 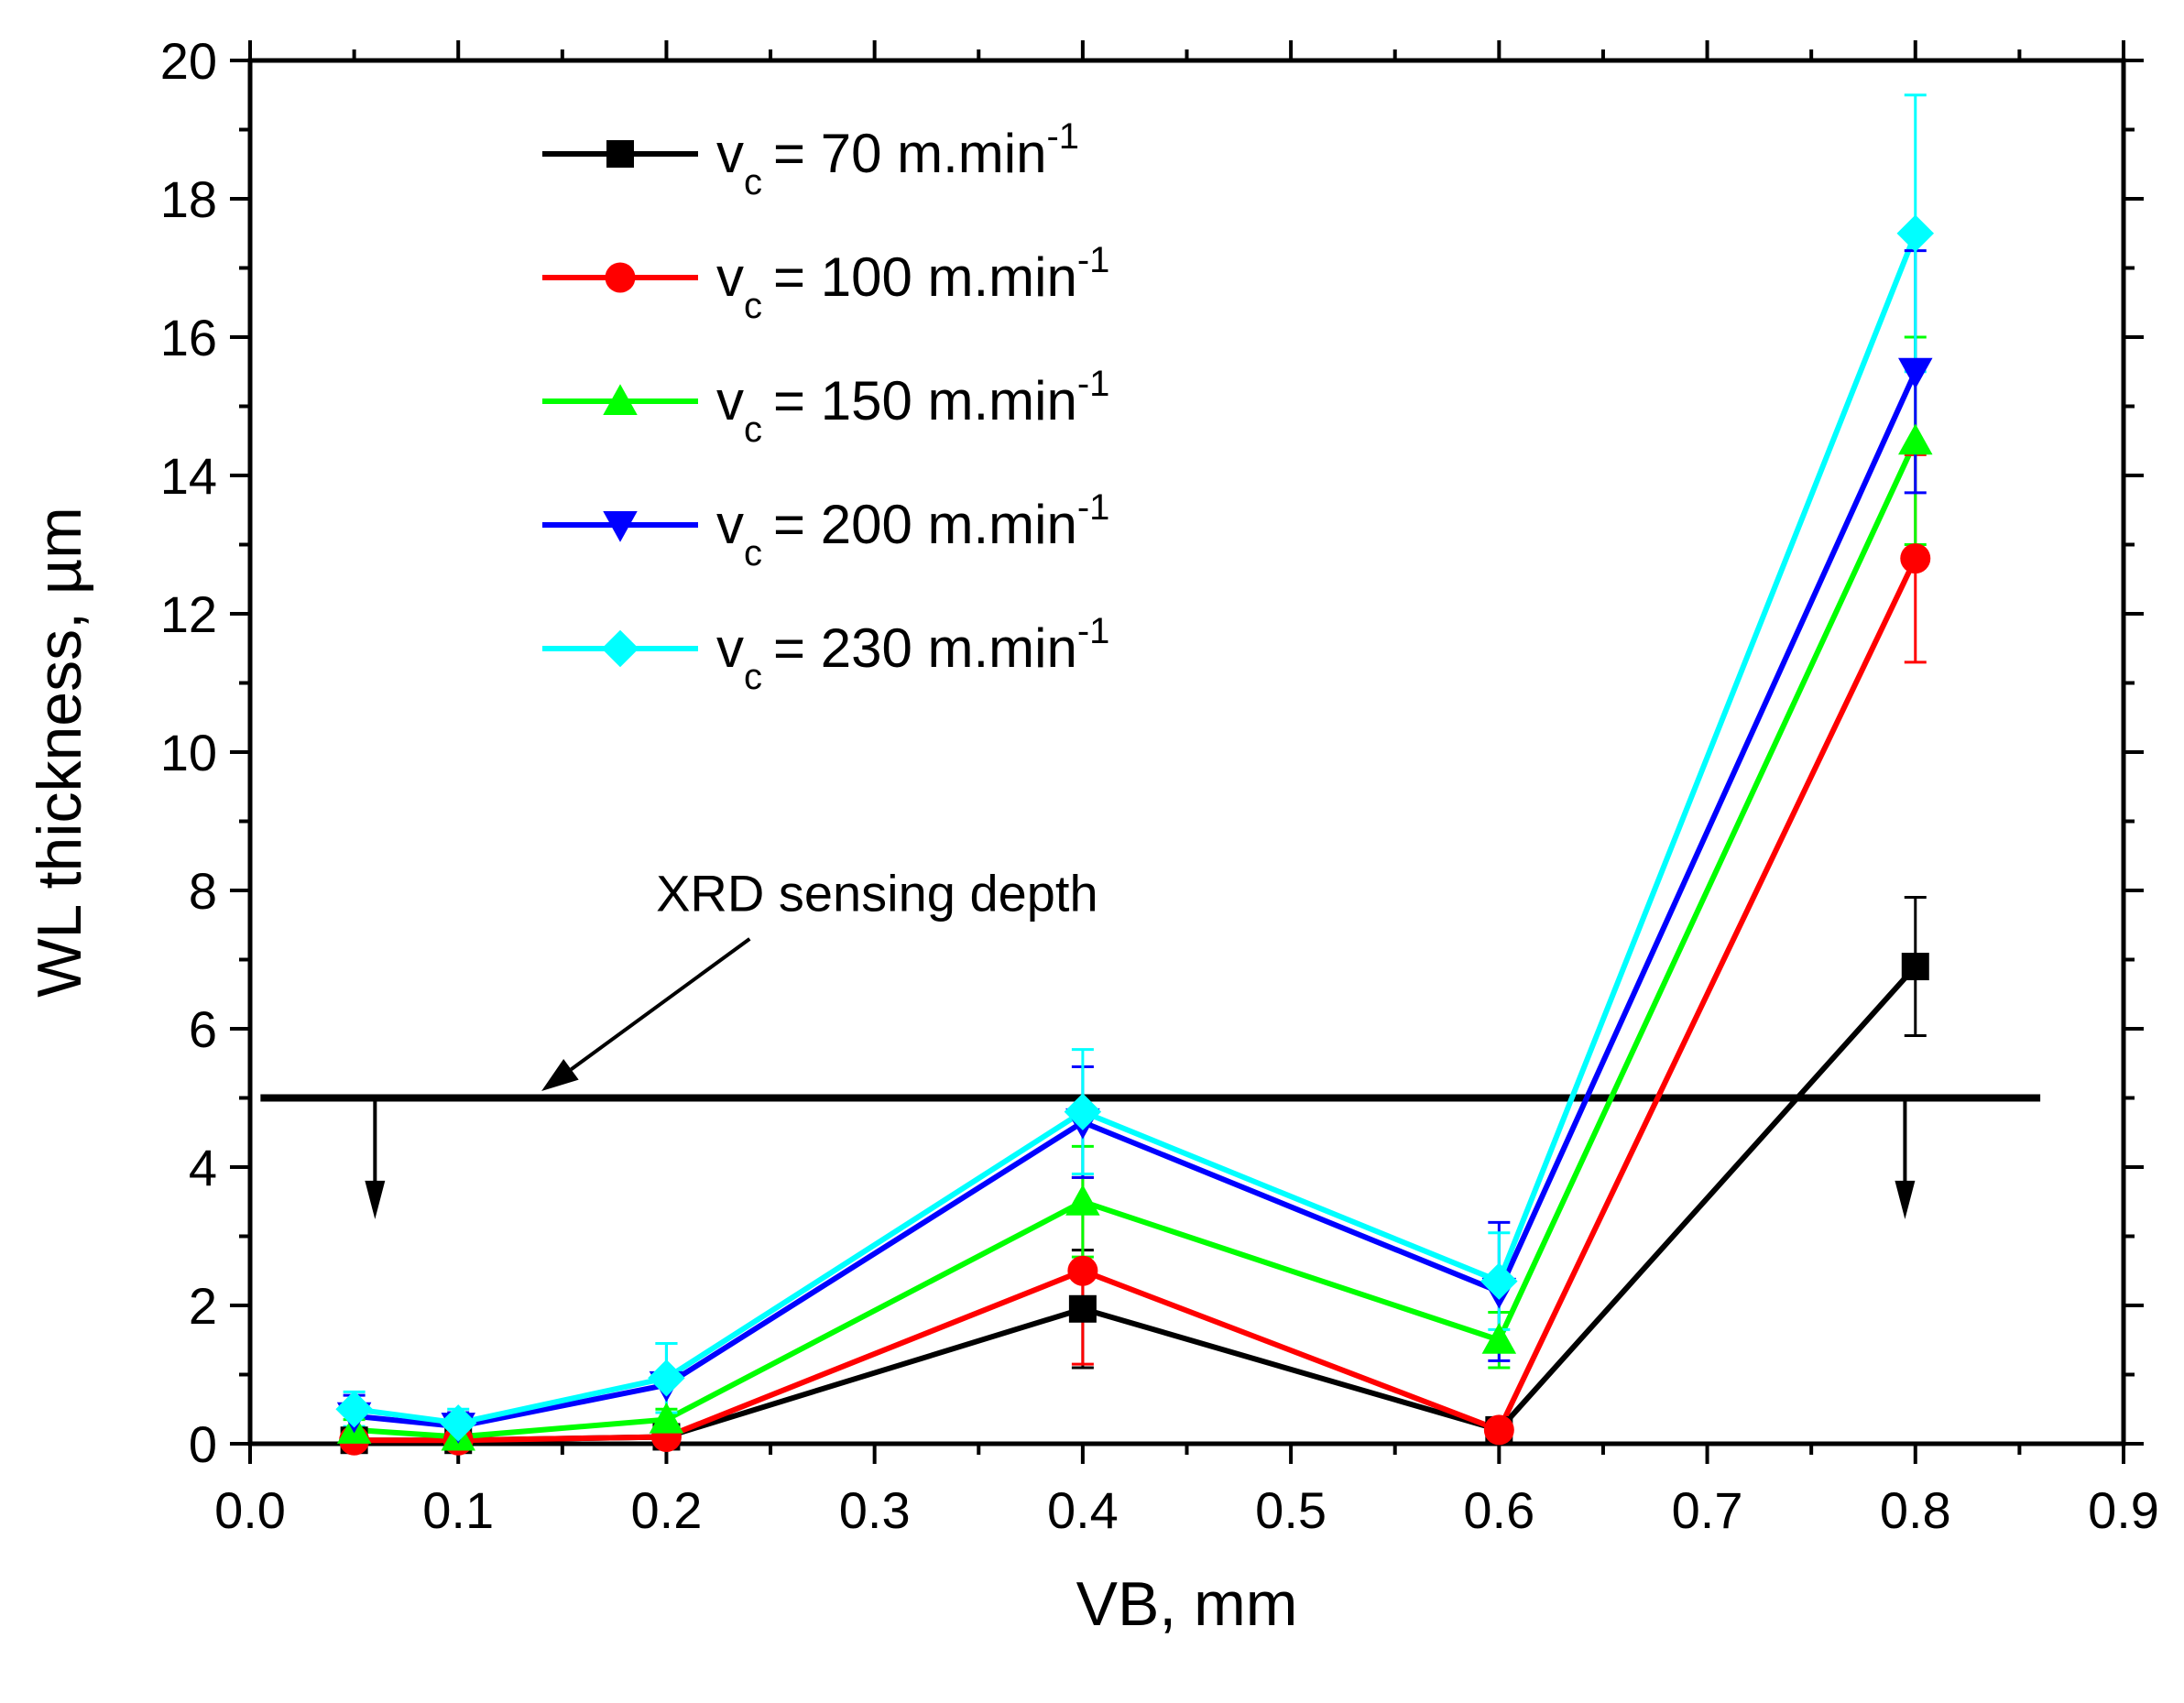 I want to click on y-tick-label: 10, so click(x=188, y=752).